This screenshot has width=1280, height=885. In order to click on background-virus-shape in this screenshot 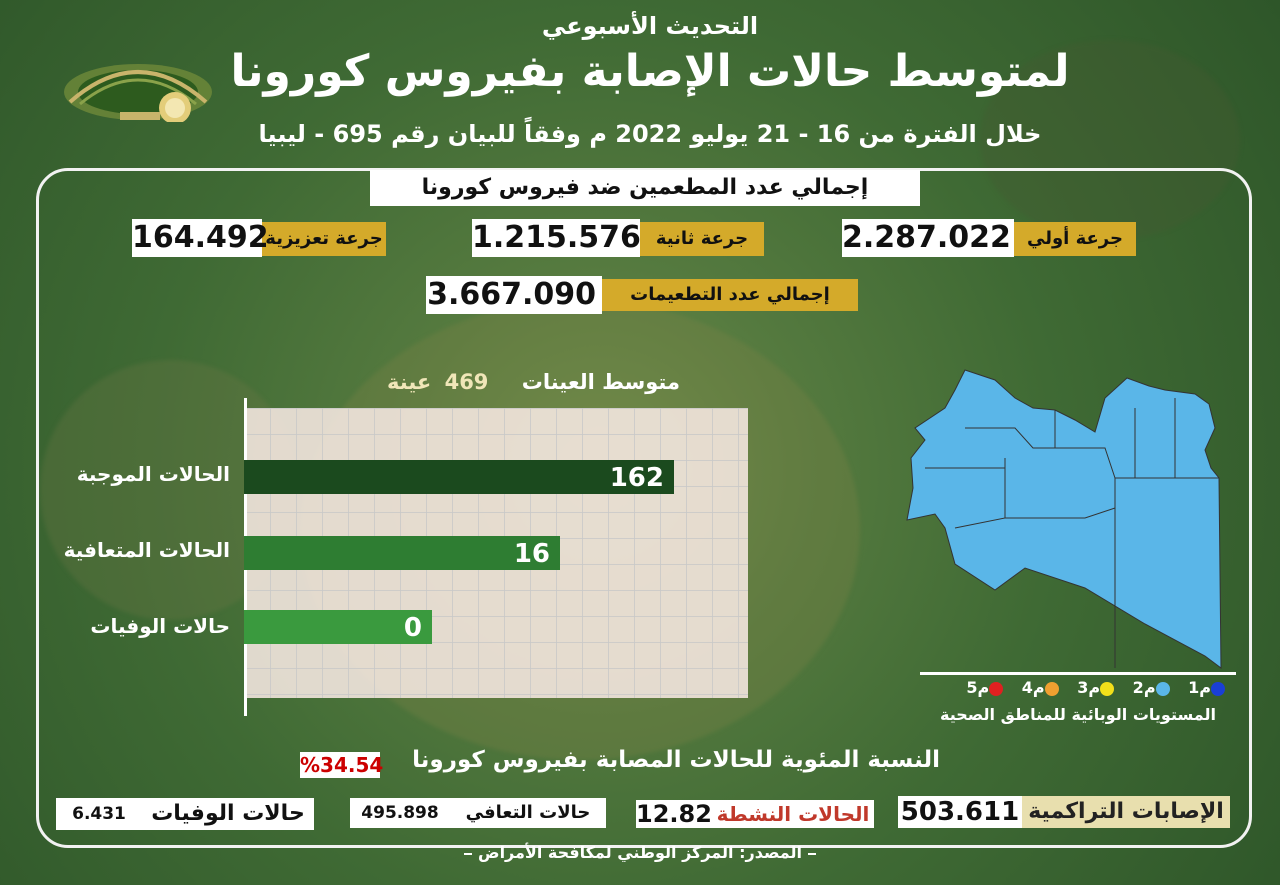, I will do `click(1110, 140)`.